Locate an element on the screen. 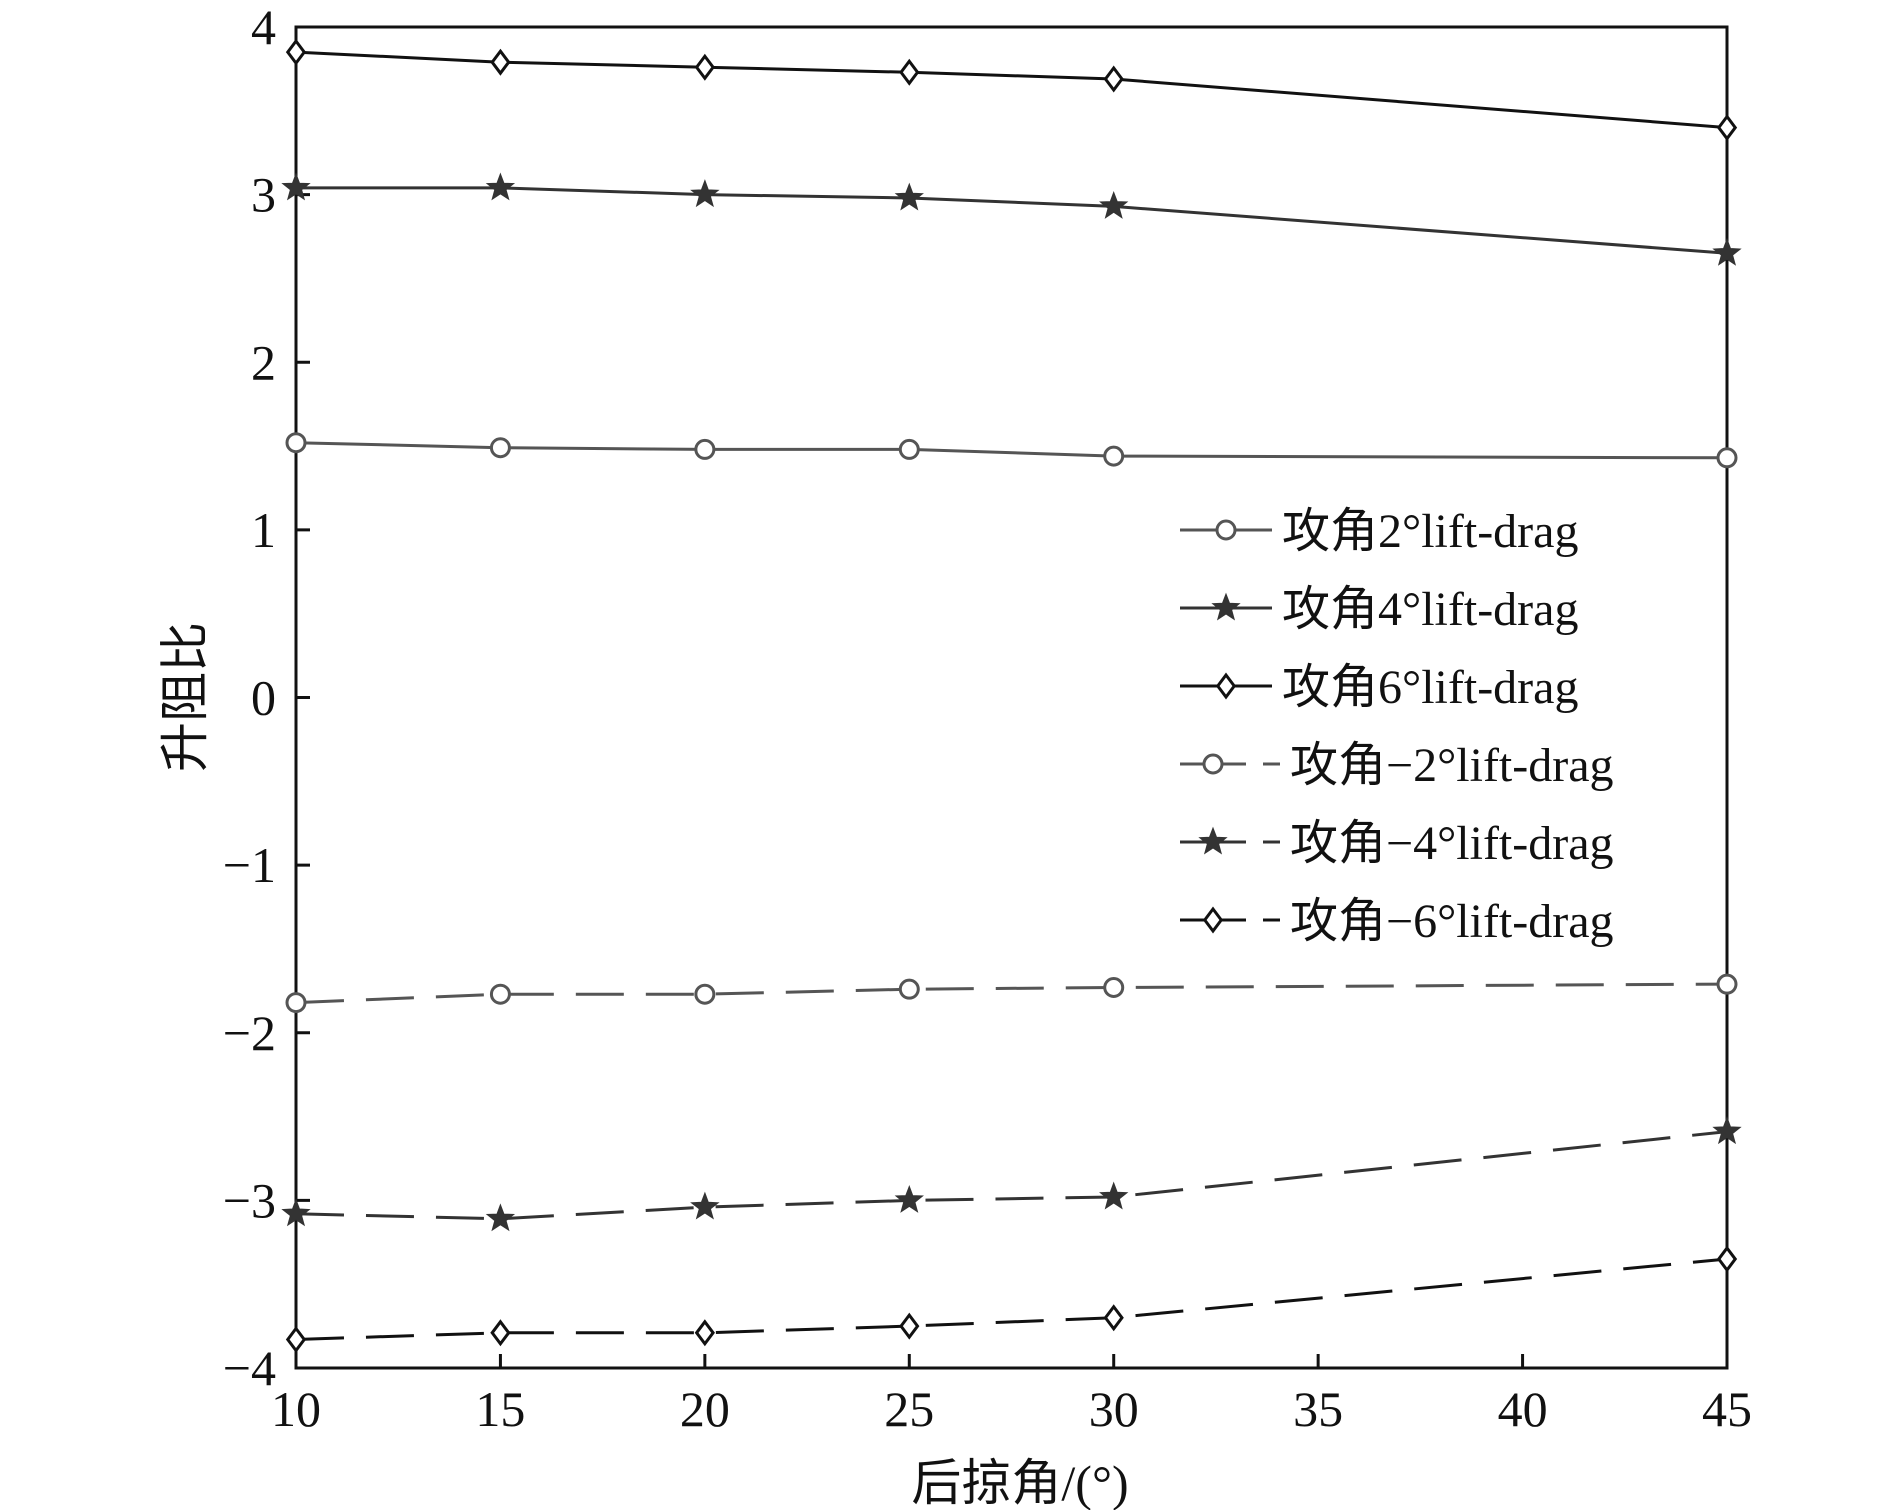 The height and width of the screenshot is (1510, 1890). y-tick-label: 1 is located at coordinates (263, 530).